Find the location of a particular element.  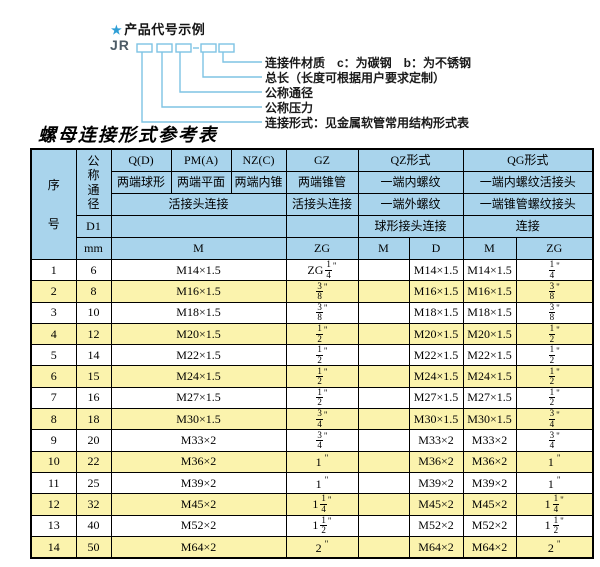

cell-bore-mm: 32 is located at coordinates (93, 504).